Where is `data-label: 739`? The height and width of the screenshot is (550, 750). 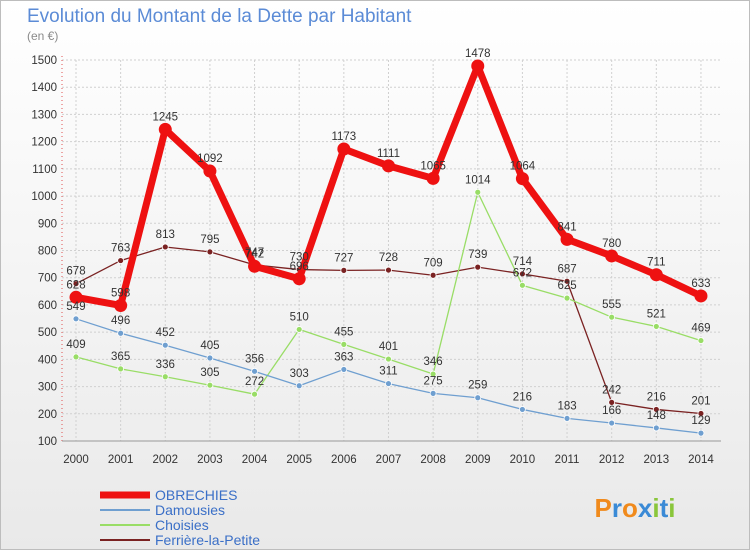
data-label: 739 is located at coordinates (477, 255).